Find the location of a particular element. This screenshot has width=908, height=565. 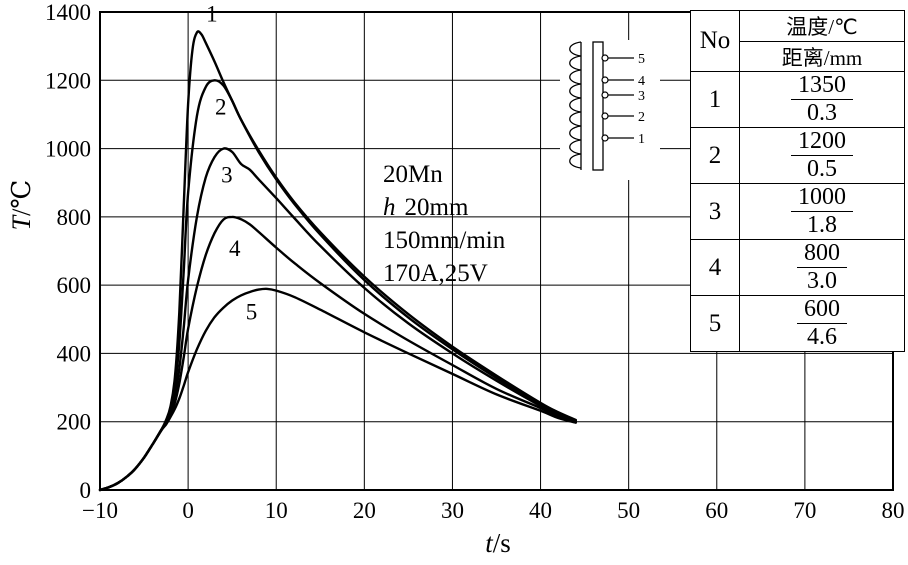

svg-text: 1000 is located at coordinates (68, 149).